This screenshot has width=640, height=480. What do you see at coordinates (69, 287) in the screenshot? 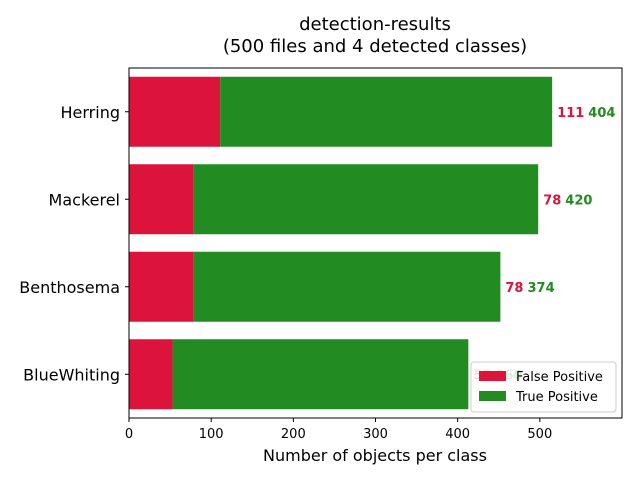
I see `y-tick-label: Benthosema` at bounding box center [69, 287].